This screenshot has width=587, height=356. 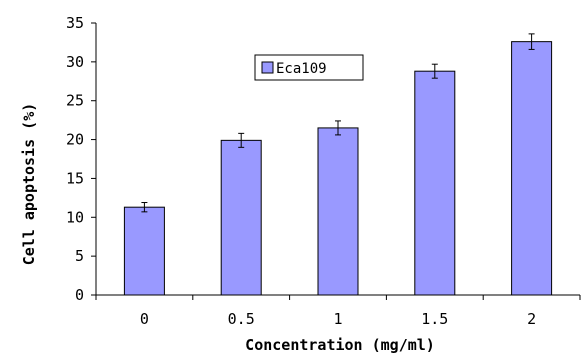 I want to click on x-tick-label: 0, so click(x=144, y=319).